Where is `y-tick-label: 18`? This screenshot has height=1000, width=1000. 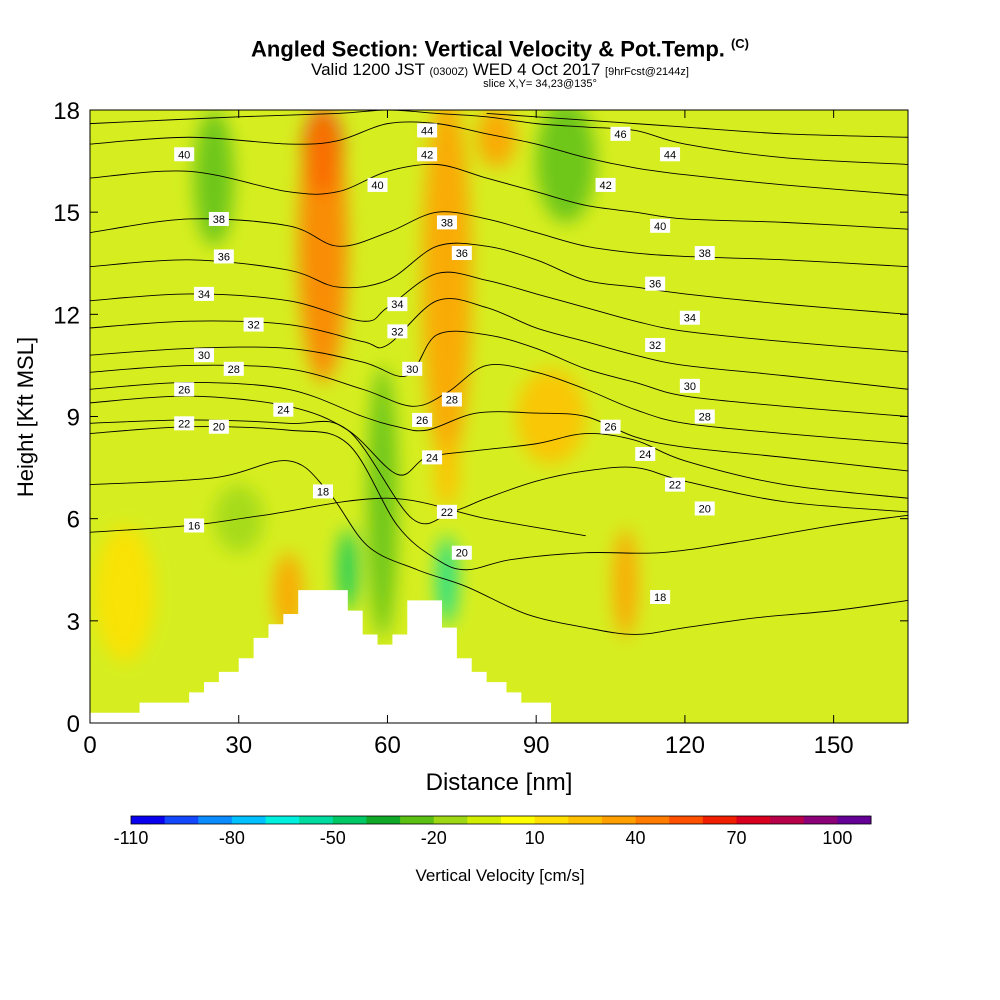 y-tick-label: 18 is located at coordinates (66, 111).